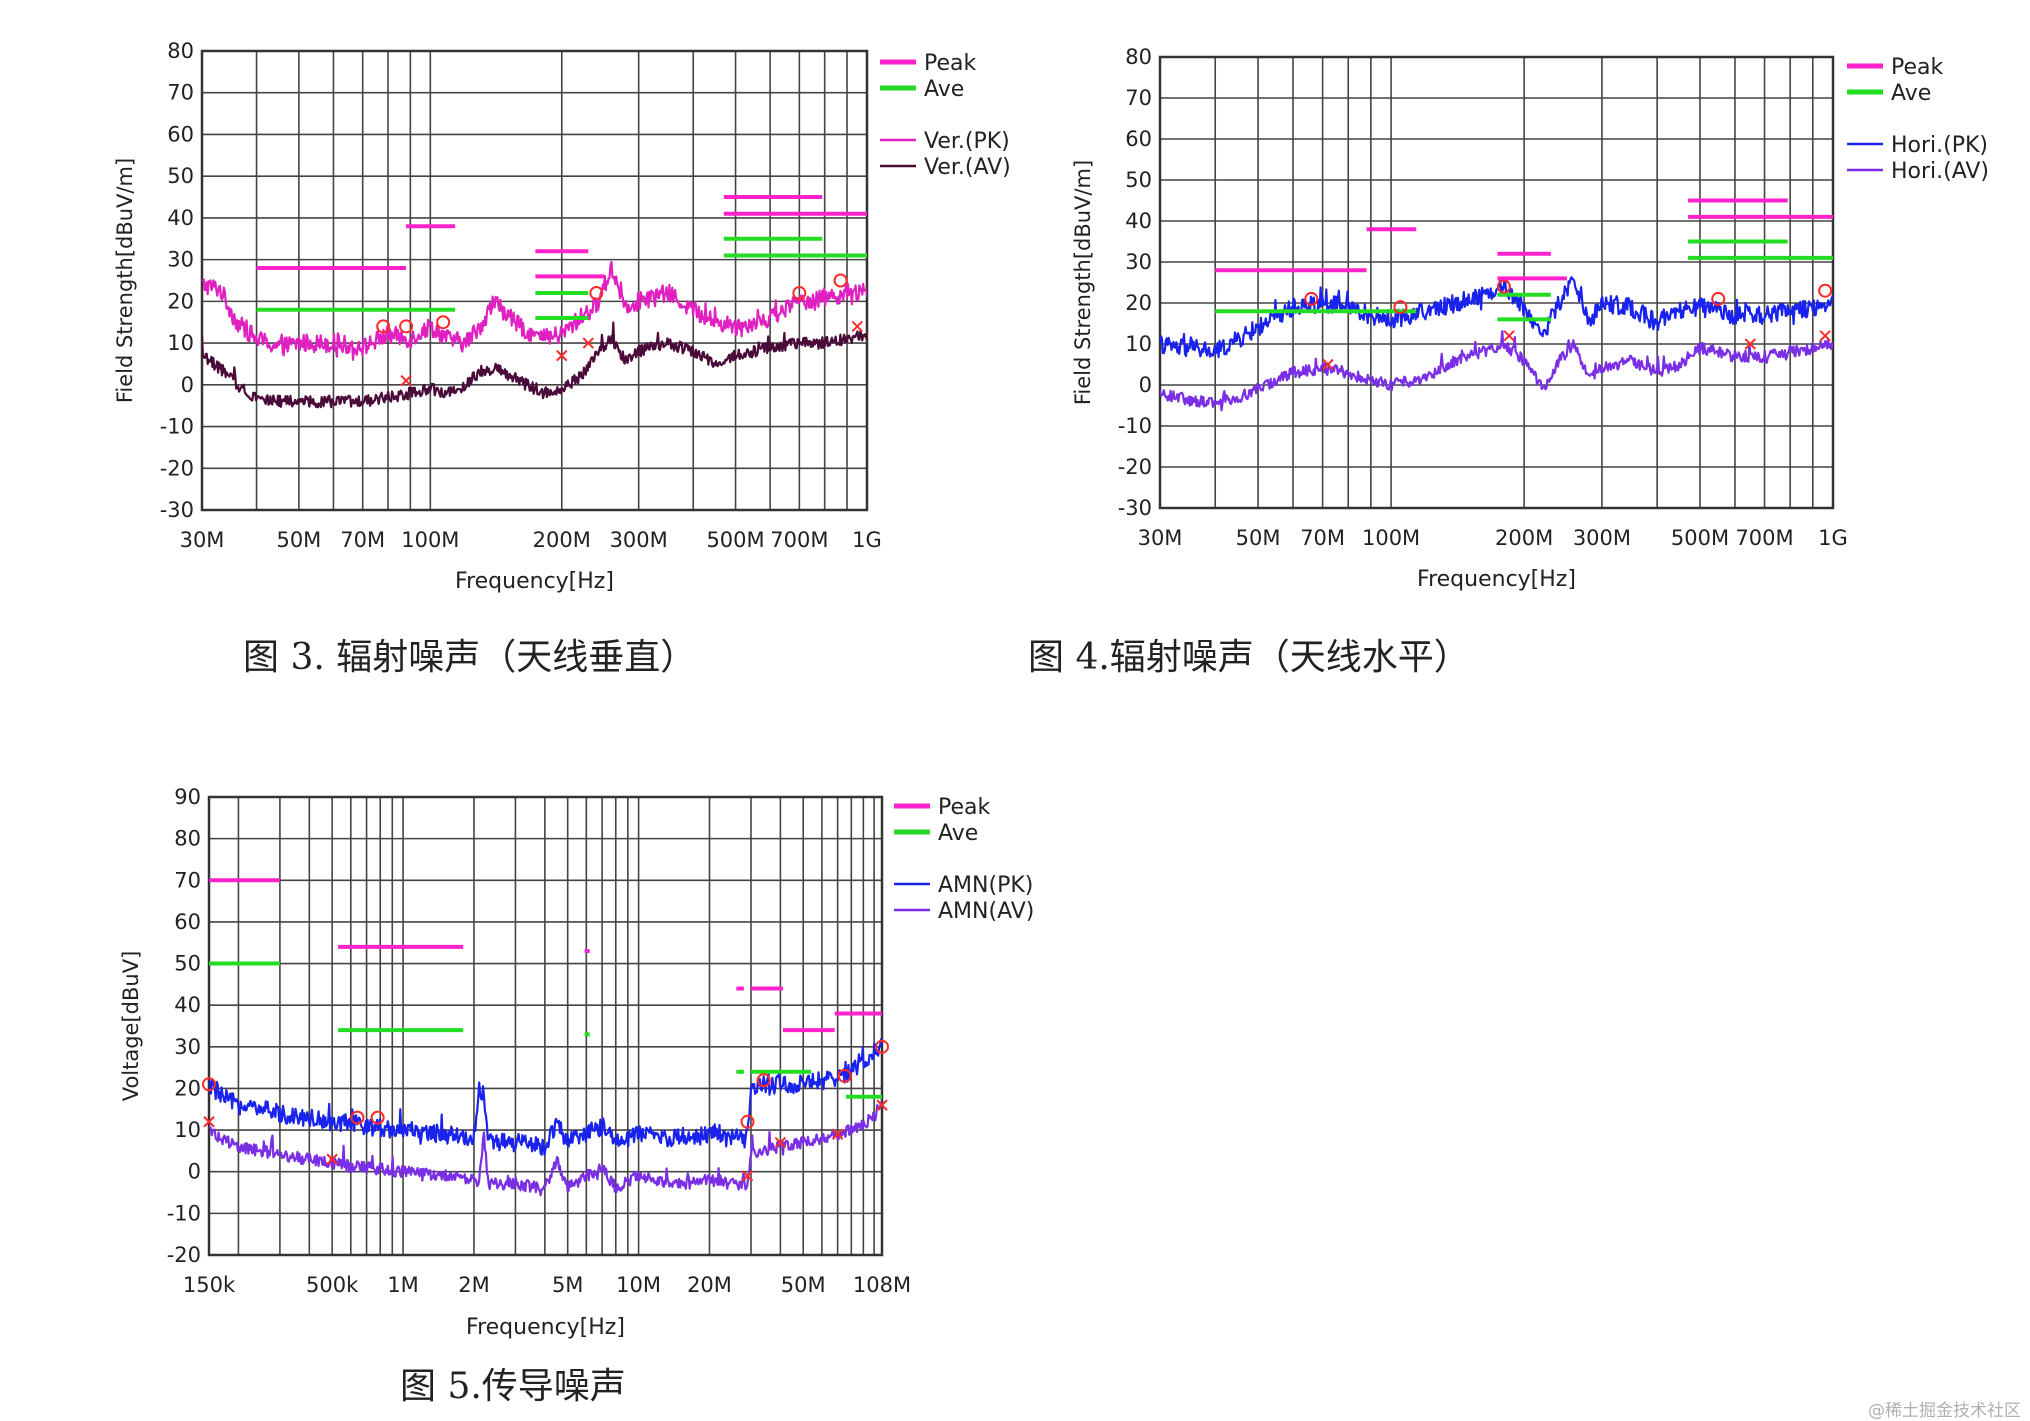 This screenshot has width=2030, height=1421. Describe the element at coordinates (430, 540) in the screenshot. I see `x-tick-label: 100M` at that location.